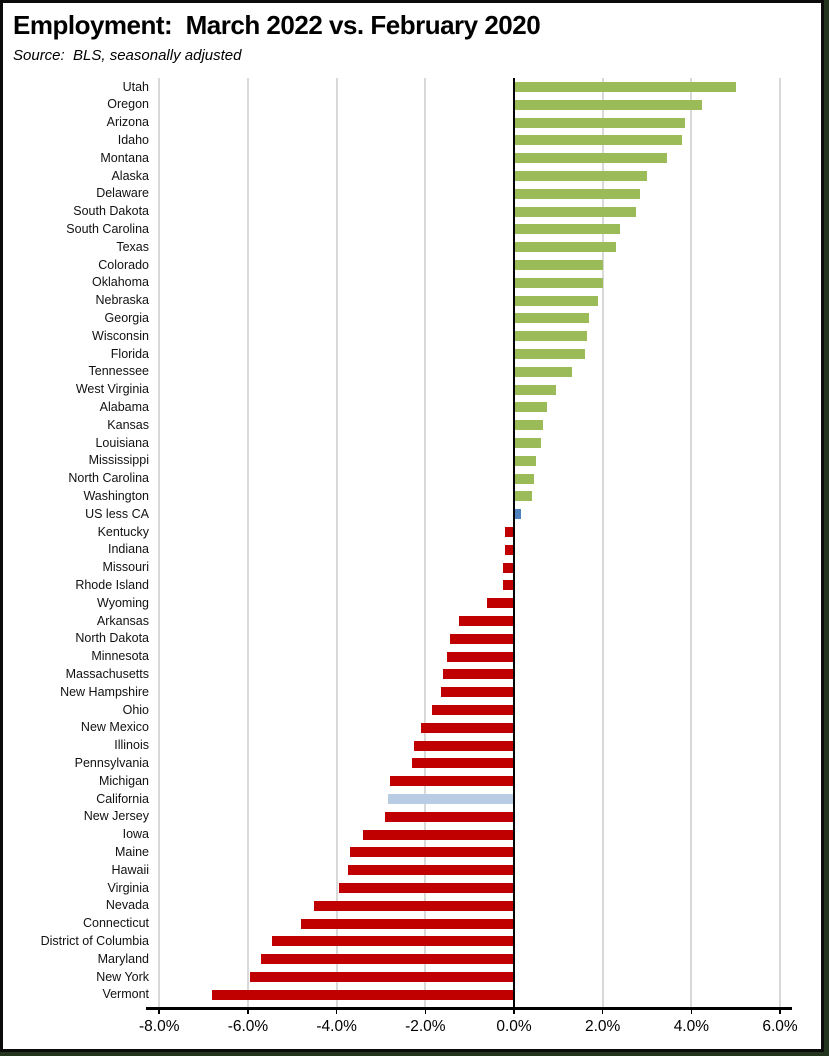  Describe the element at coordinates (780, 1026) in the screenshot. I see `x-tick-label: 6.0%` at that location.